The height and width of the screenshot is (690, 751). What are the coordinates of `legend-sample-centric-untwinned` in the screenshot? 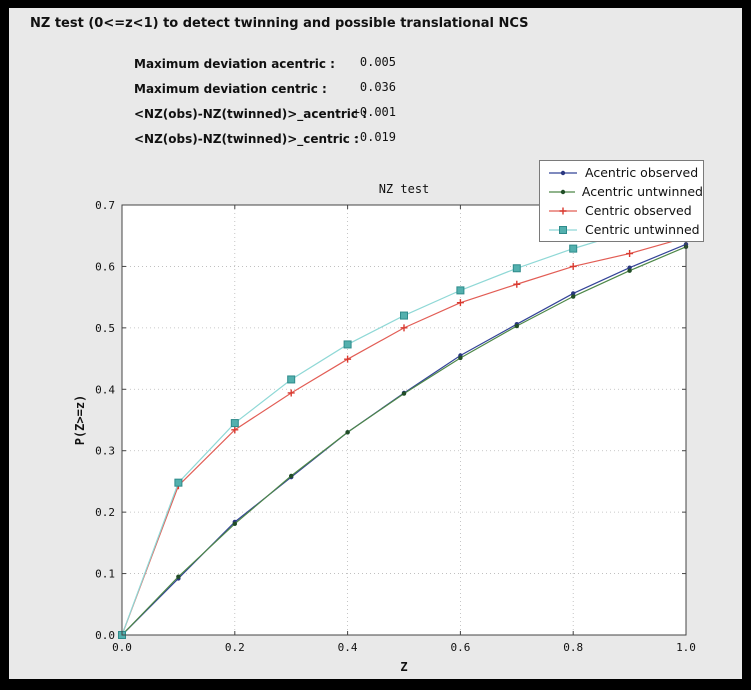 It's located at (563, 229).